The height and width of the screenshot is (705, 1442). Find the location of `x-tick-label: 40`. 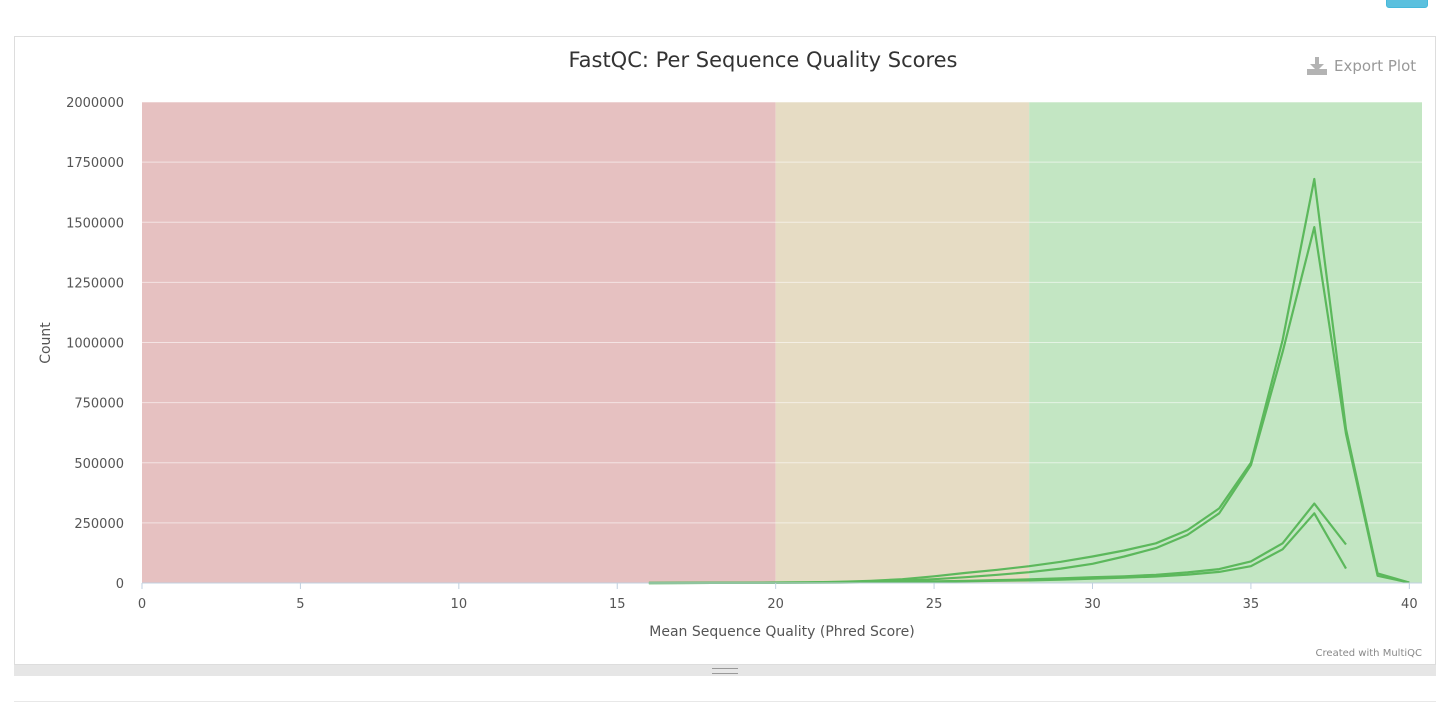

x-tick-label: 40 is located at coordinates (1409, 604).